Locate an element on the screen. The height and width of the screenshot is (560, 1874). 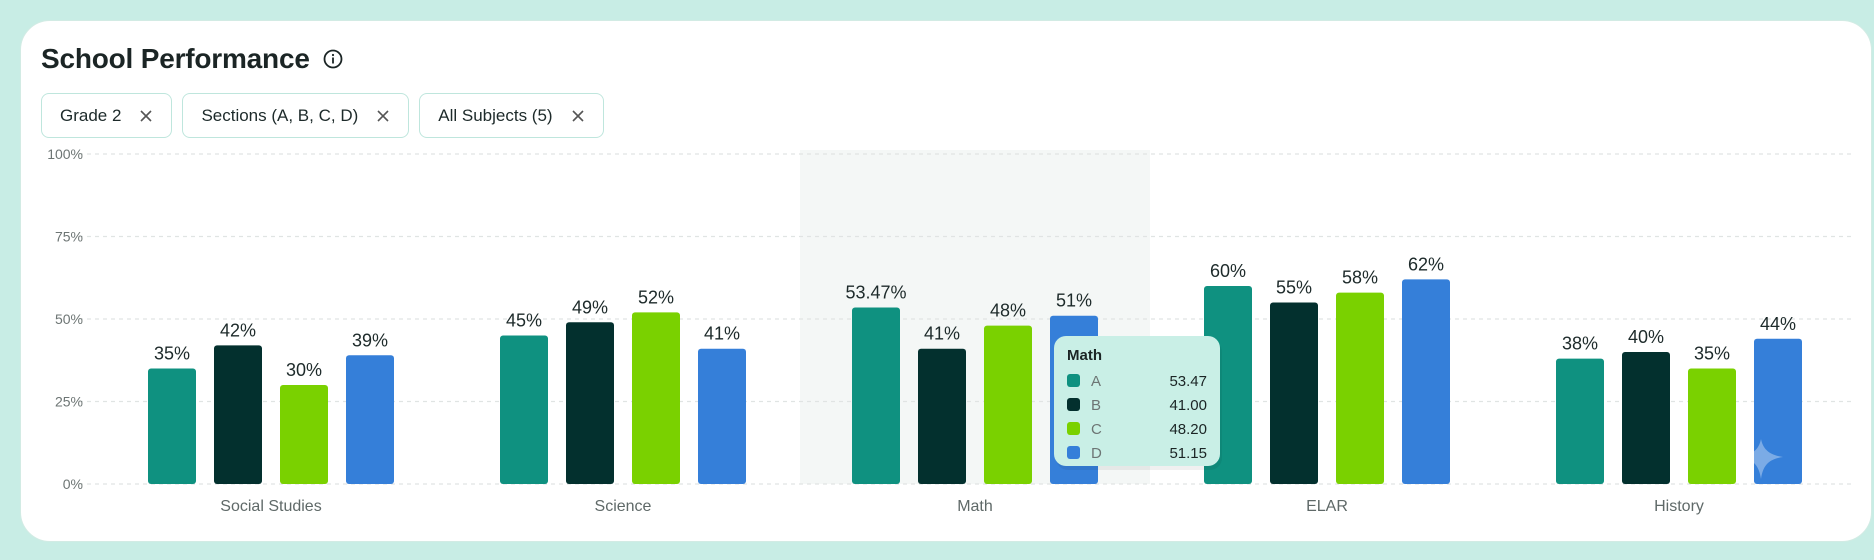
title-row: School Performance is located at coordinates (192, 59).